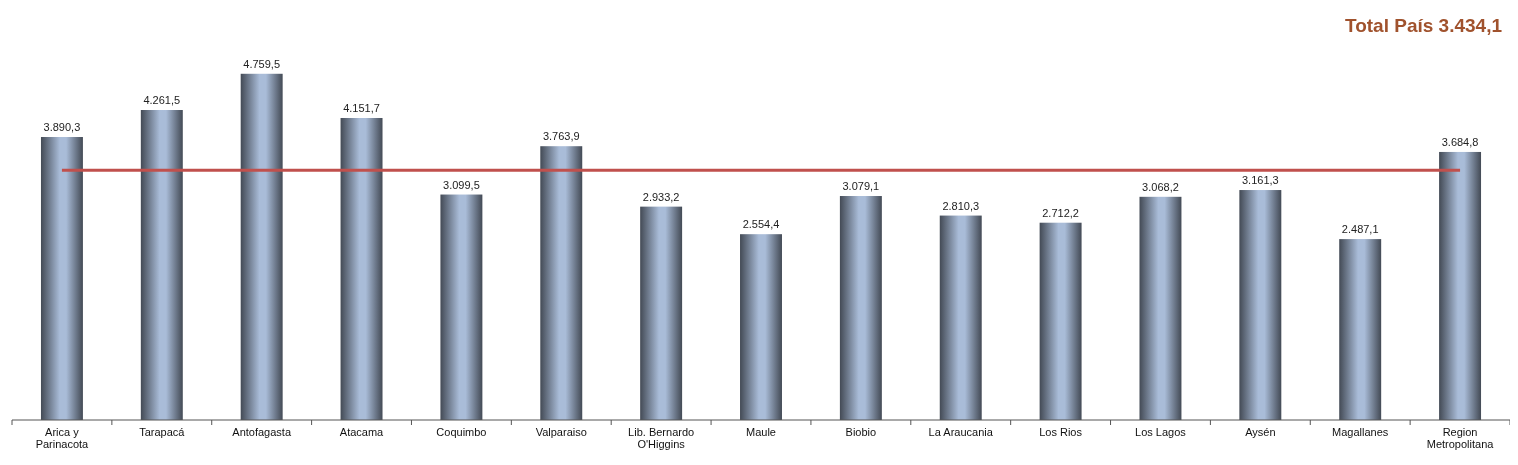 Image resolution: width=1518 pixels, height=465 pixels. What do you see at coordinates (362, 432) in the screenshot?
I see `x-tick-label: Atacama` at bounding box center [362, 432].